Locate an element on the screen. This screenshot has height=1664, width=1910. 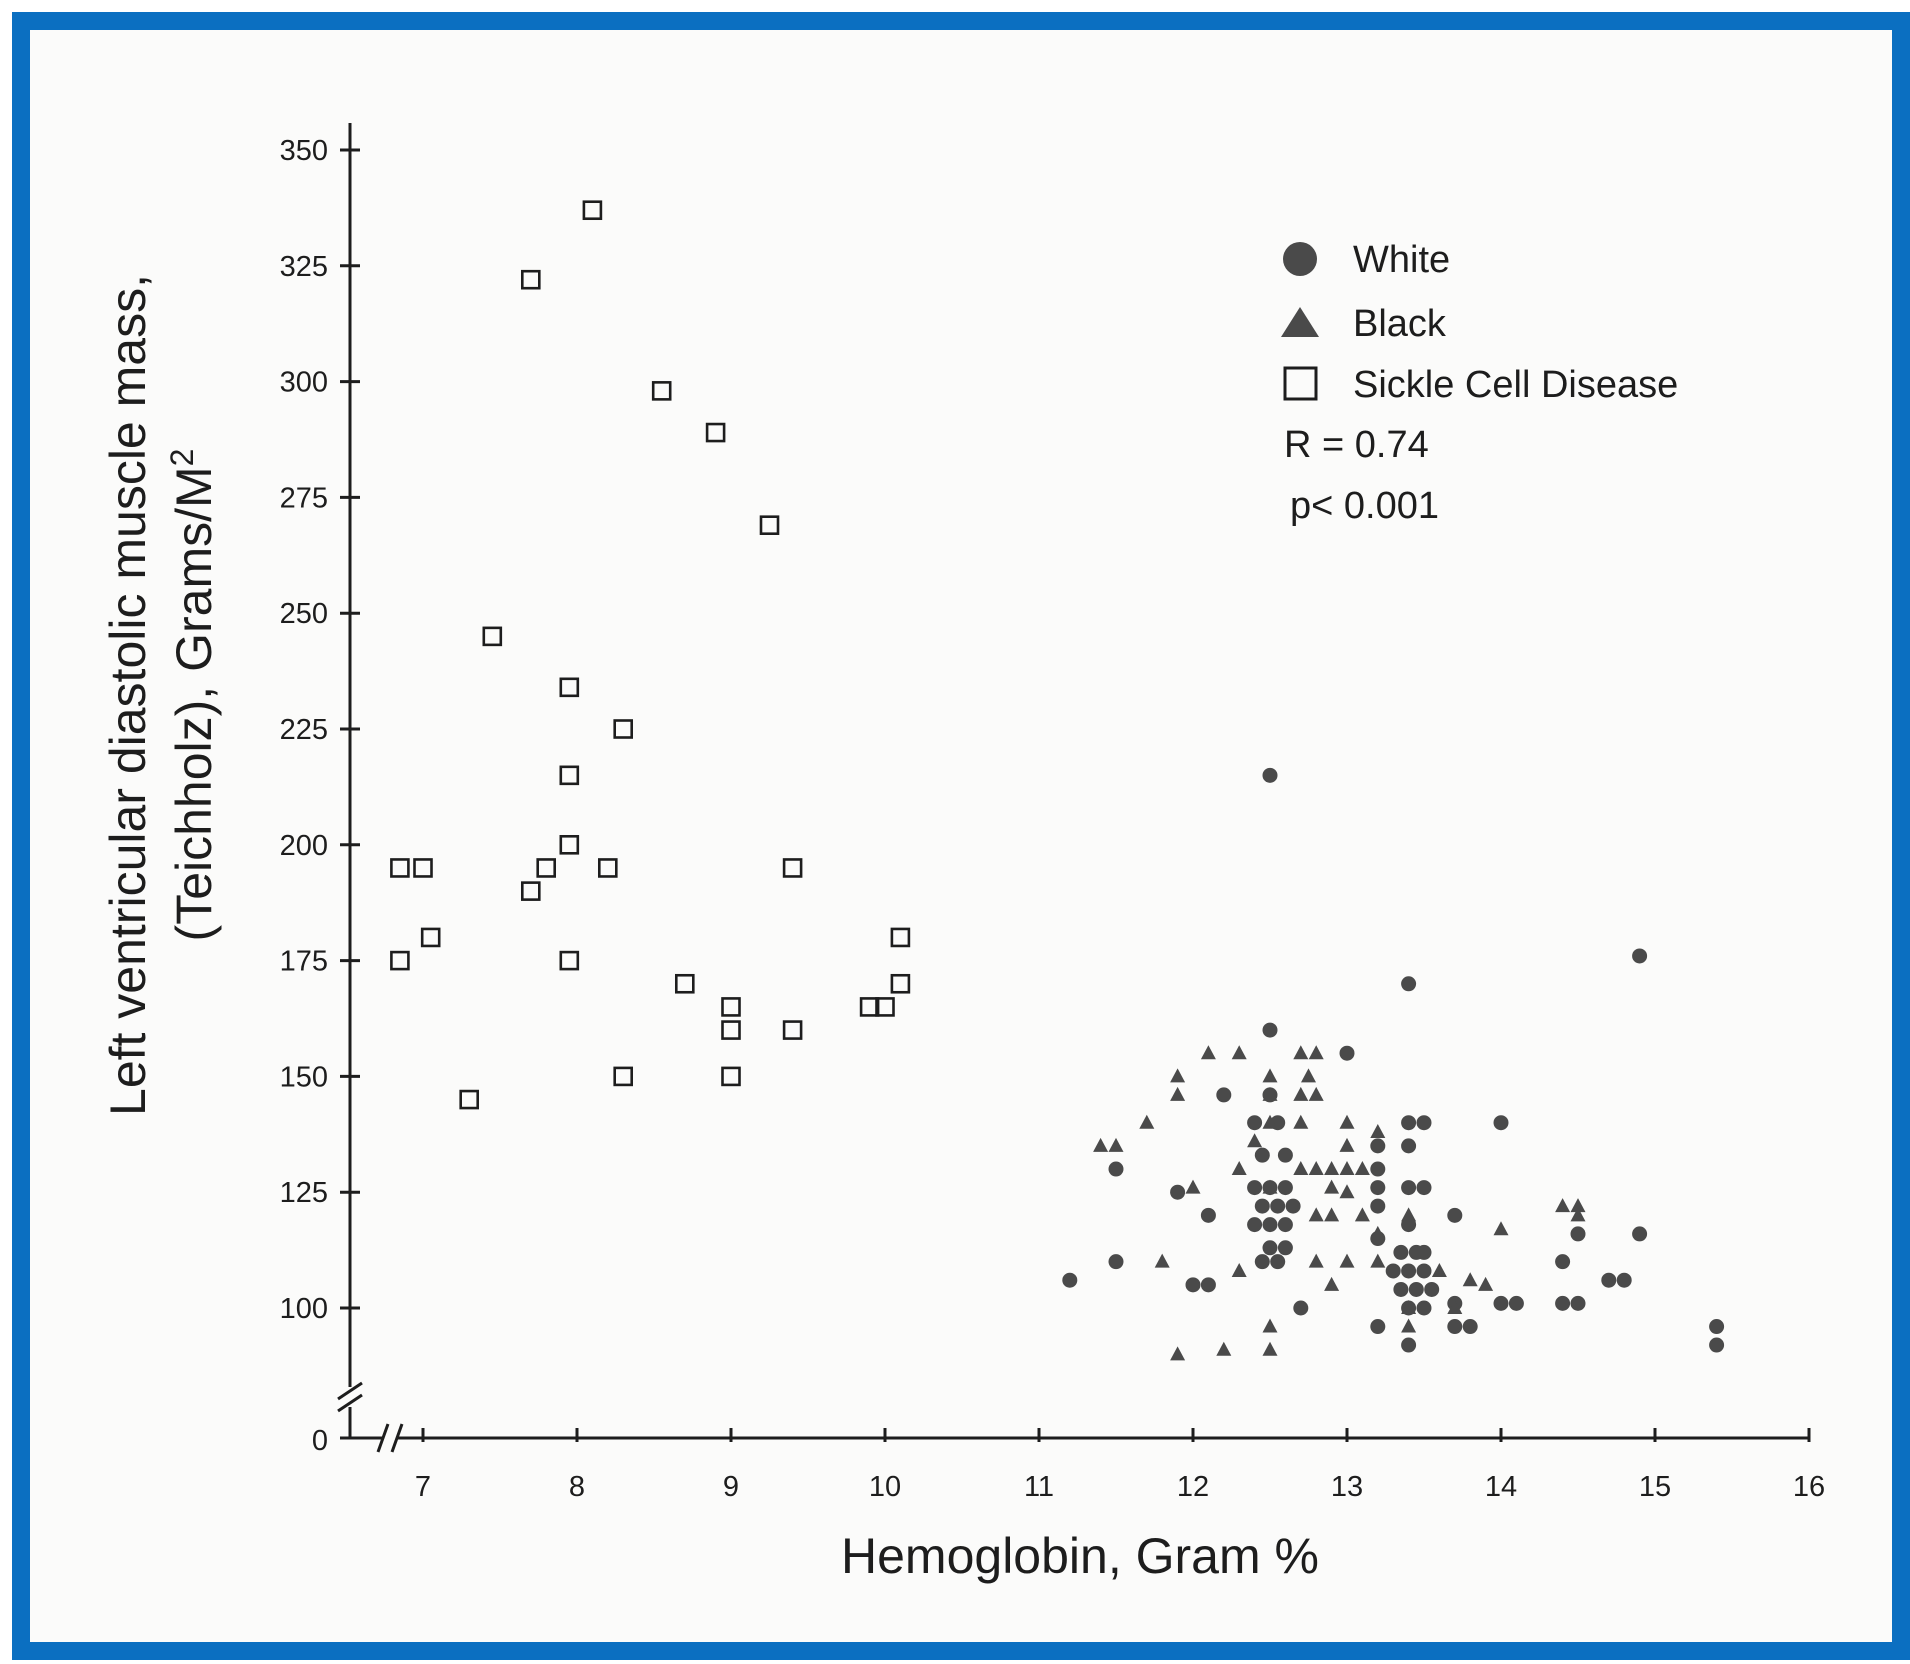
series-sickle-cell-disease is located at coordinates (650, 655).